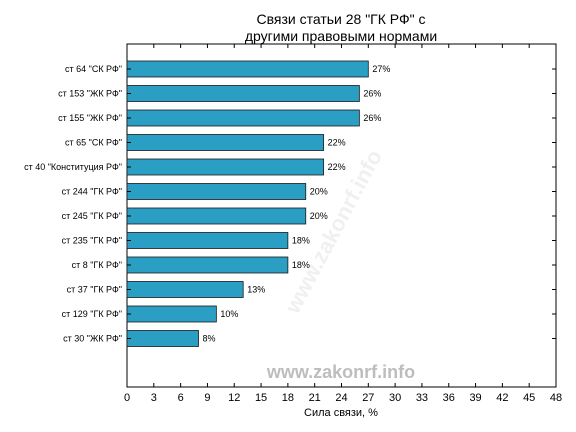 The width and height of the screenshot is (576, 432). I want to click on x-tick-label: 30, so click(395, 398).